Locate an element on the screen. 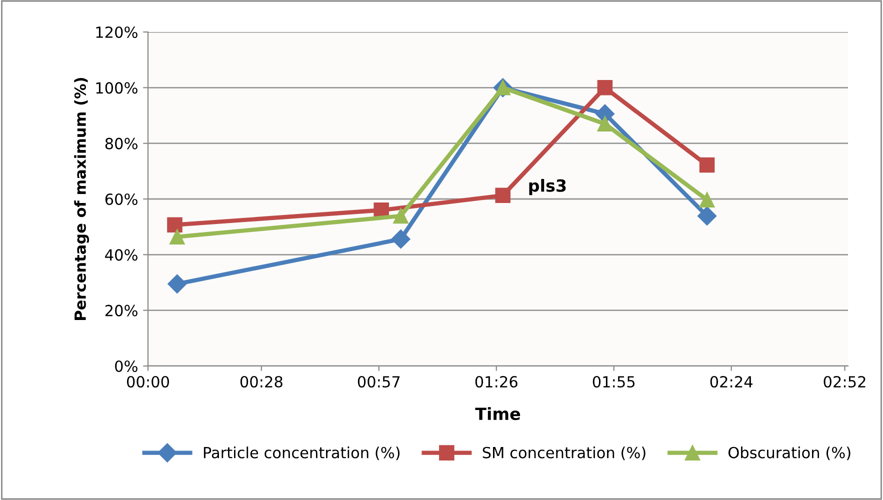  x-tick-label: 02:24 is located at coordinates (731, 382).